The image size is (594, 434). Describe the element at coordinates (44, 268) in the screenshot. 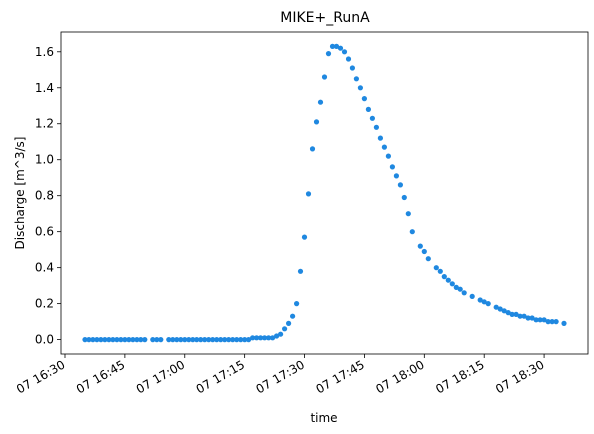

I see `y-tick-label: 0.4` at that location.